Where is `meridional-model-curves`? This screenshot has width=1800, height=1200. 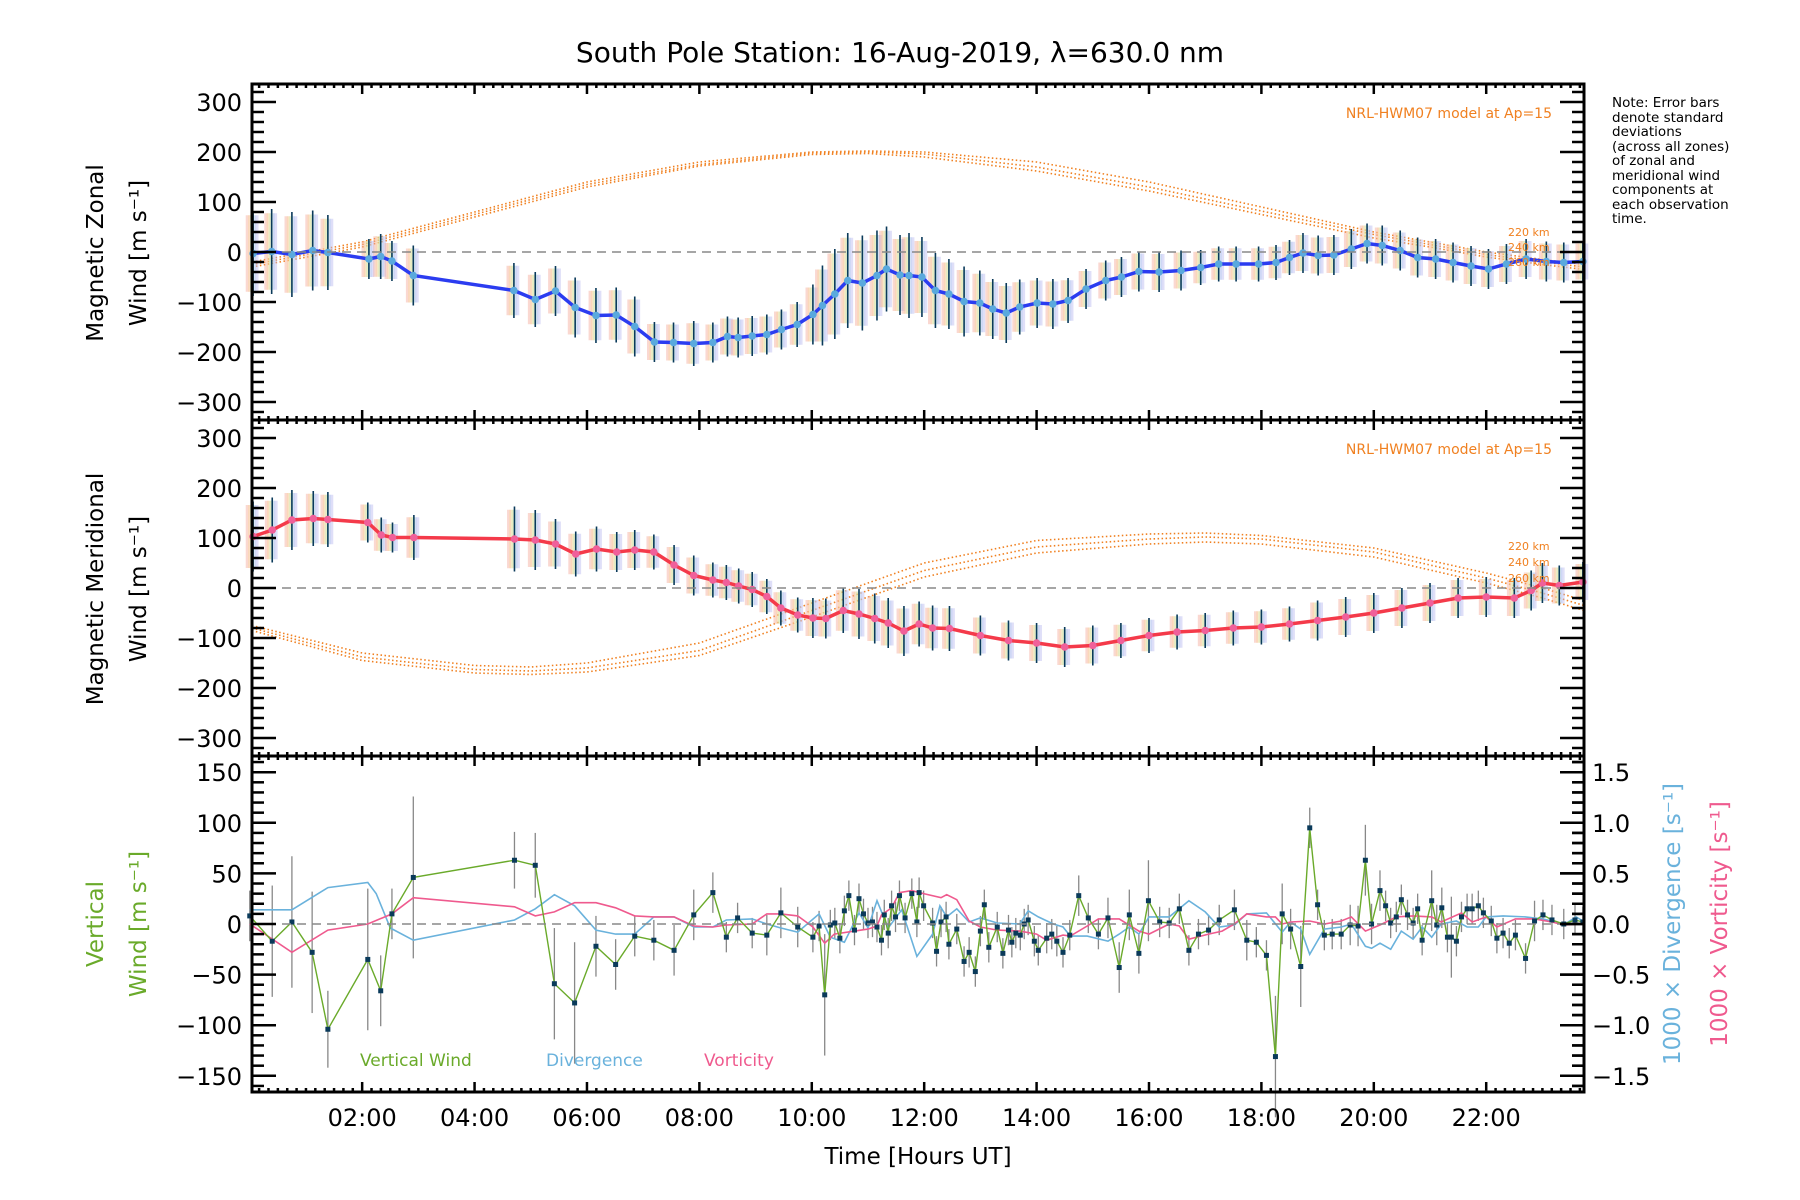 meridional-model-curves is located at coordinates (918, 604).